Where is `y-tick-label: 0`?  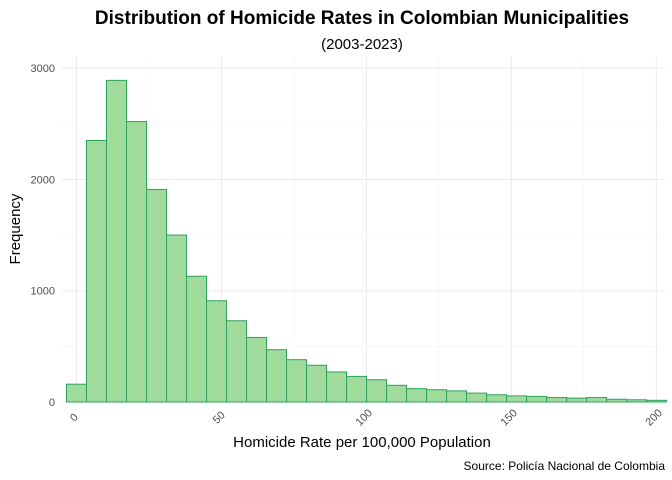
y-tick-label: 0 is located at coordinates (52, 403).